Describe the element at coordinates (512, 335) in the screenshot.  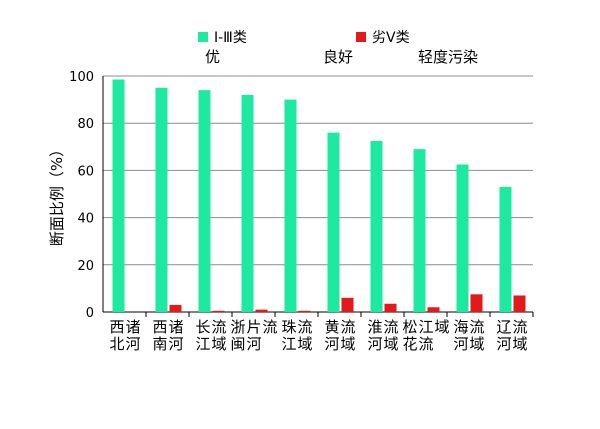
I see `x-category-label: 辽河流域` at that location.